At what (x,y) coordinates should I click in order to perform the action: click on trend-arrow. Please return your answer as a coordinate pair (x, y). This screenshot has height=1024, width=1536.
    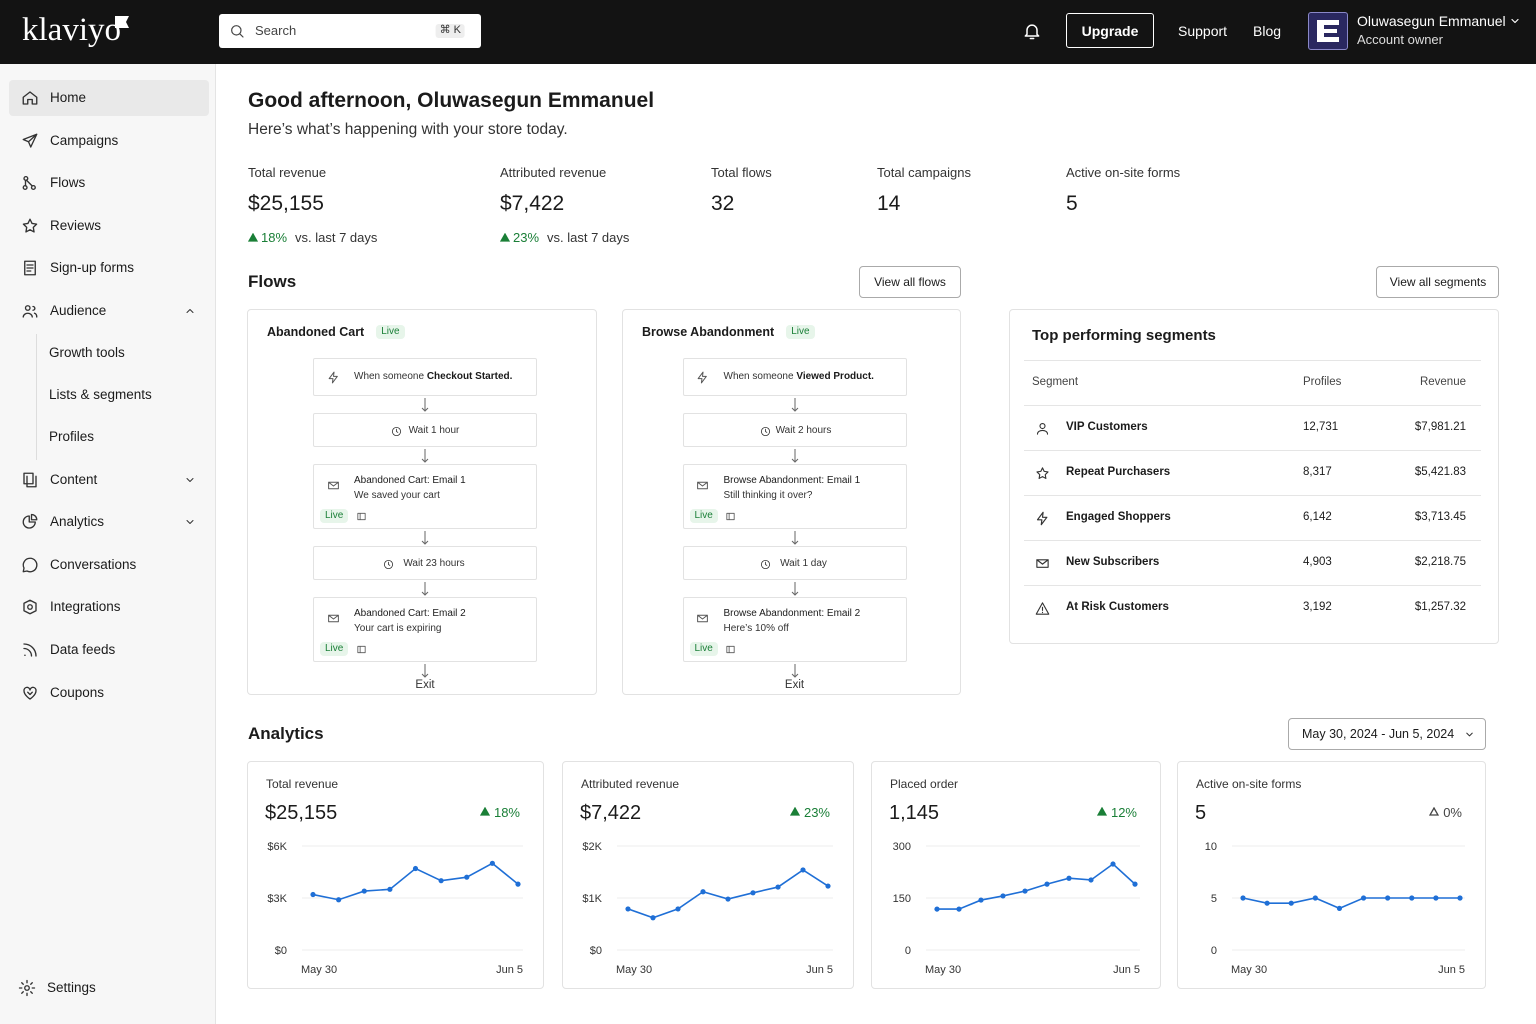
    Looking at the image, I should click on (484, 811).